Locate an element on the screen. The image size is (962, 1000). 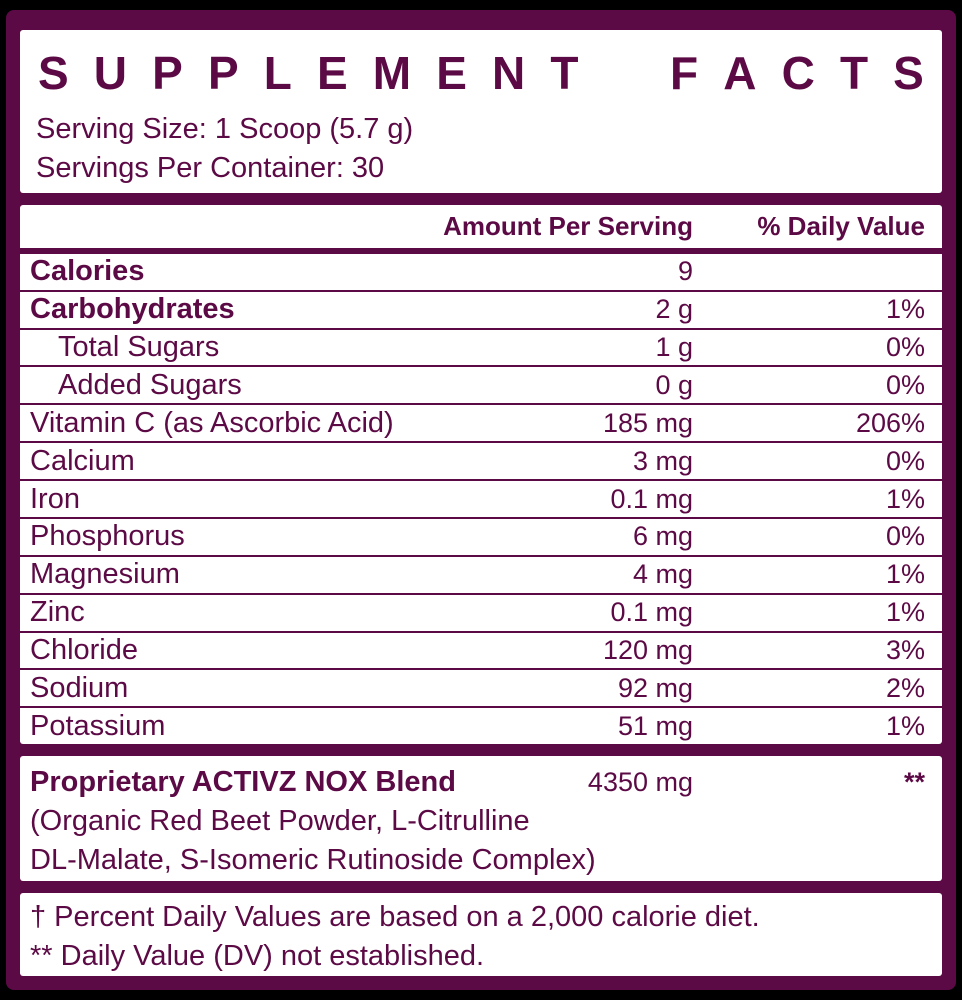
nutrient-name: Carbohydrates is located at coordinates (132, 309).